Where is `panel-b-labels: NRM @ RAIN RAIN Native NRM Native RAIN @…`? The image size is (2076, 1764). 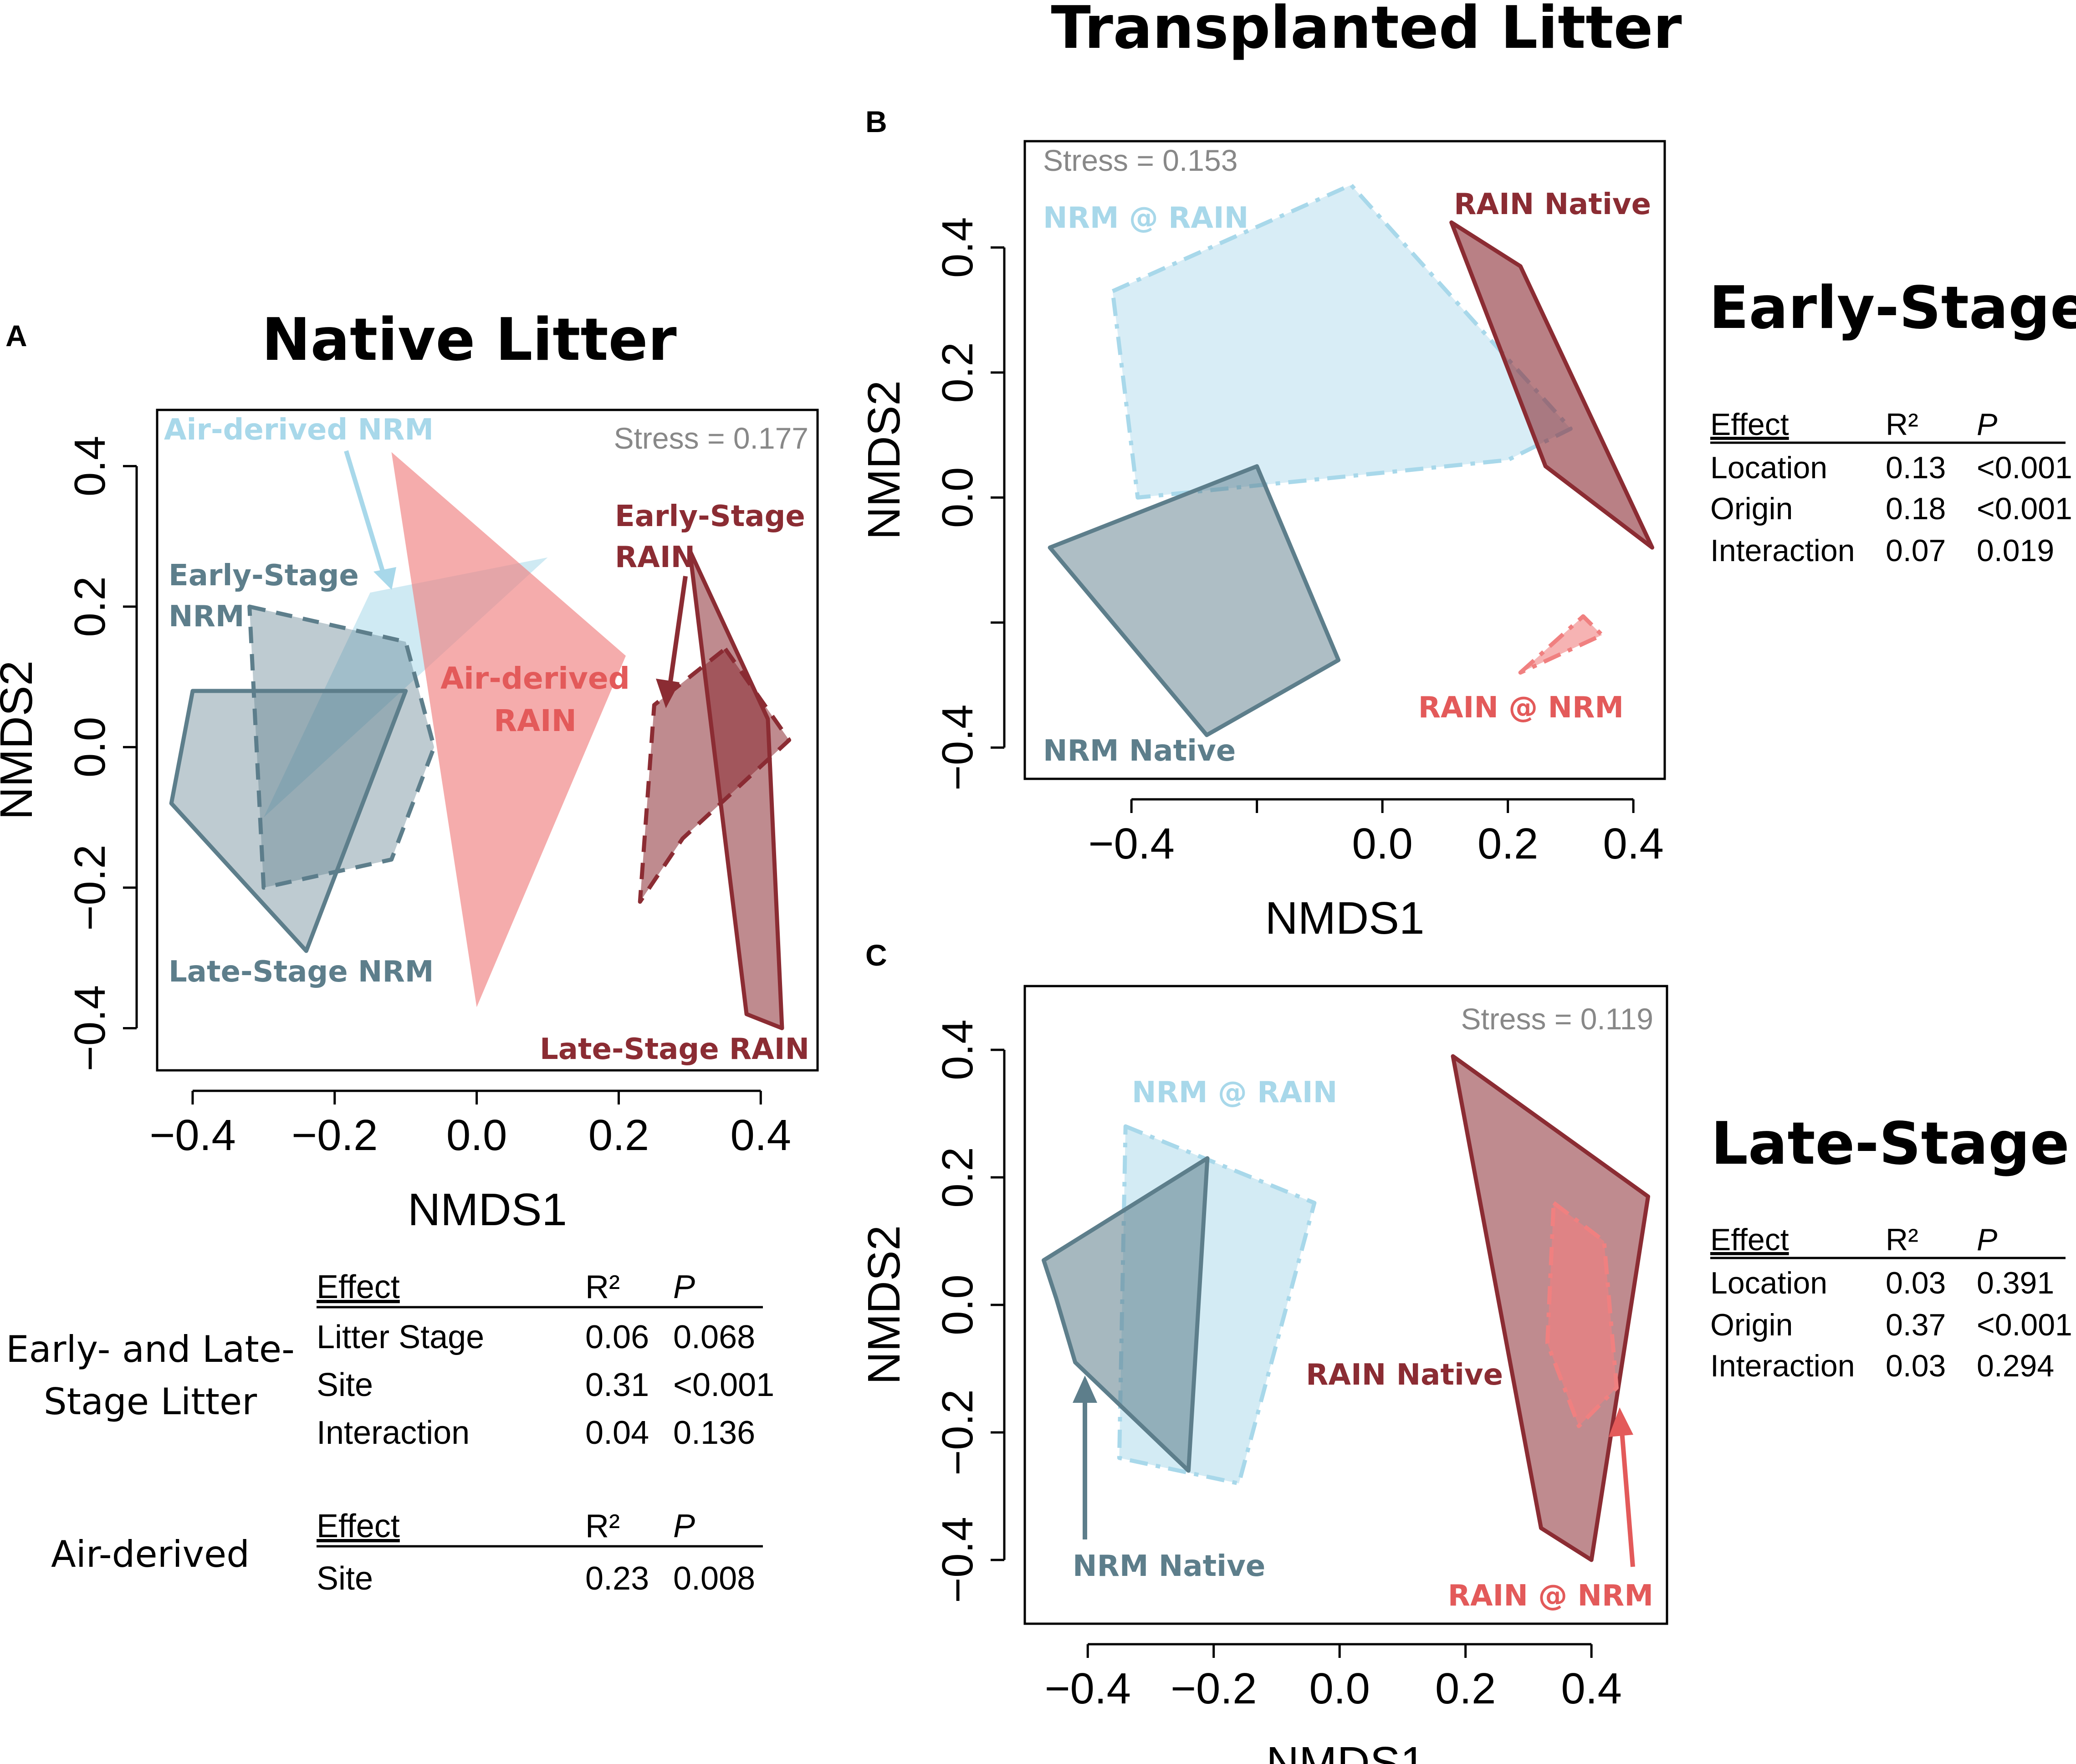
panel-b-labels: NRM @ RAIN RAIN Native NRM Native RAIN @… is located at coordinates (1347, 478).